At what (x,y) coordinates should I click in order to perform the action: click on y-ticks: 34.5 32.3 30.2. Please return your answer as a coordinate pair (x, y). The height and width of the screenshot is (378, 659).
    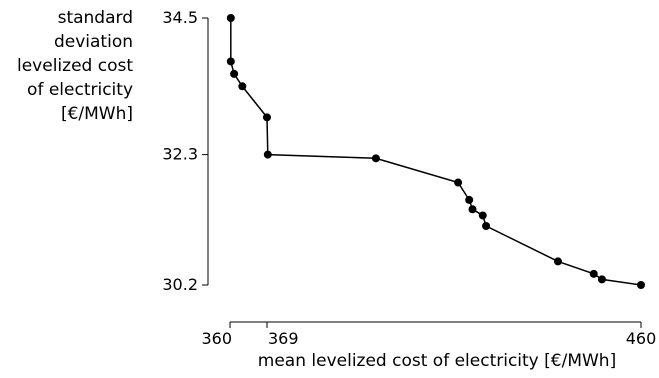
    Looking at the image, I should click on (185, 151).